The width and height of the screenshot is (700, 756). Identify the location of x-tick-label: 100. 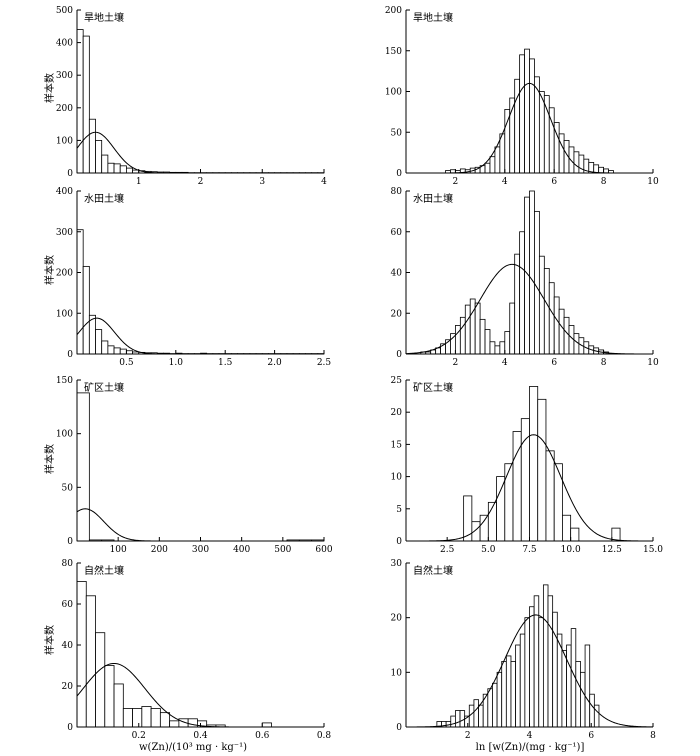
(118, 550).